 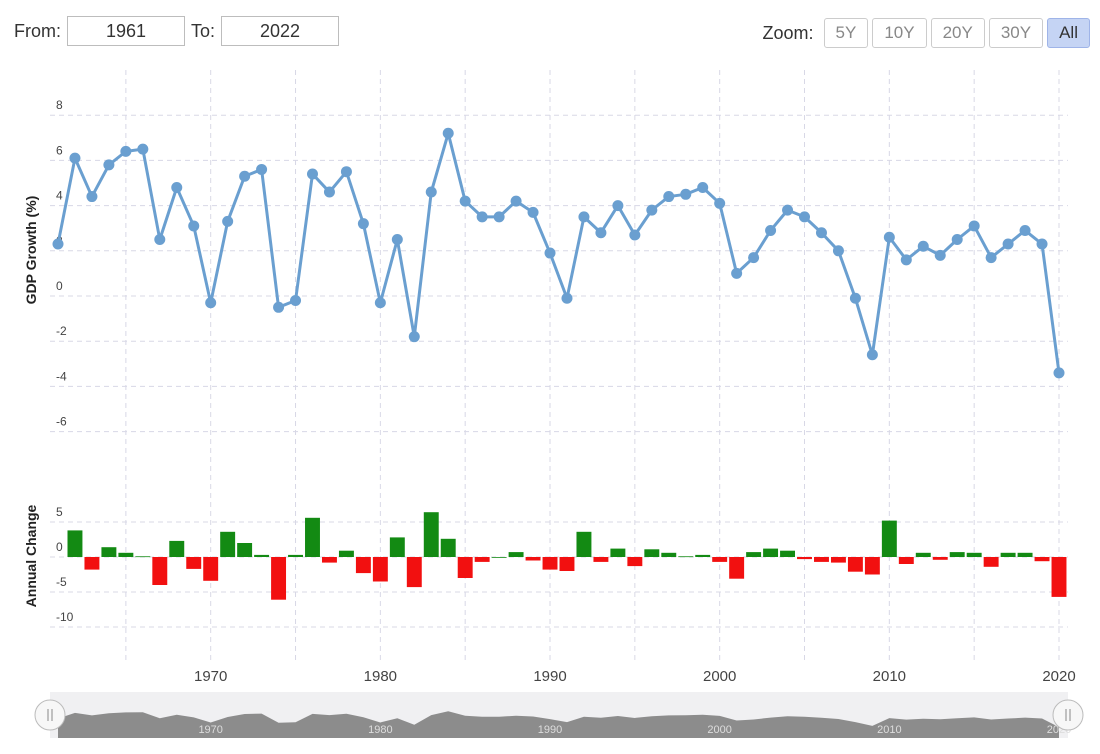 What do you see at coordinates (210, 730) in the screenshot?
I see `navigator-tick-label: 1970` at bounding box center [210, 730].